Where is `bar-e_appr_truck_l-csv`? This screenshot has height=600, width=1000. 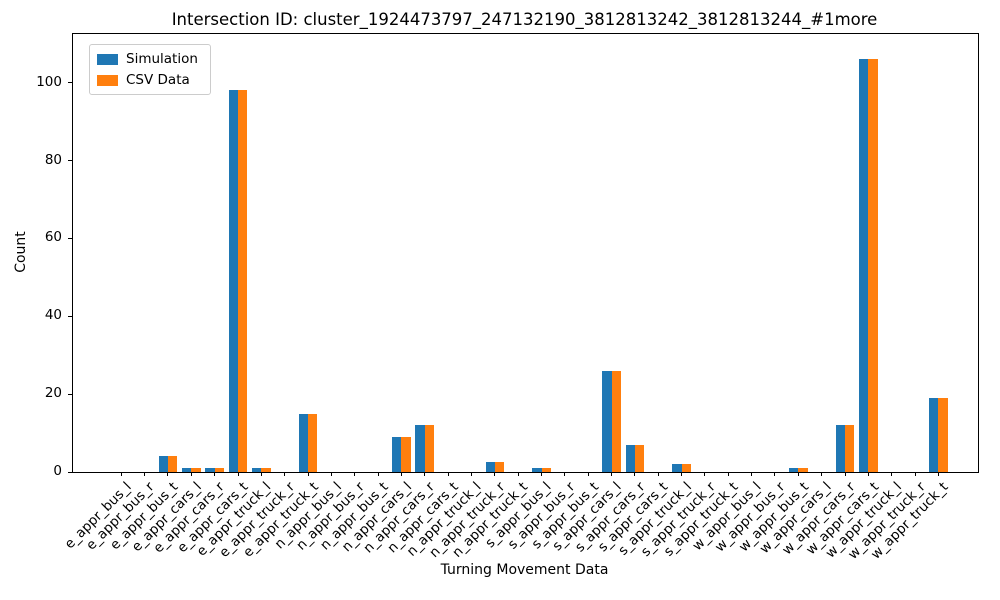
bar-e_appr_truck_l-csv is located at coordinates (266, 470).